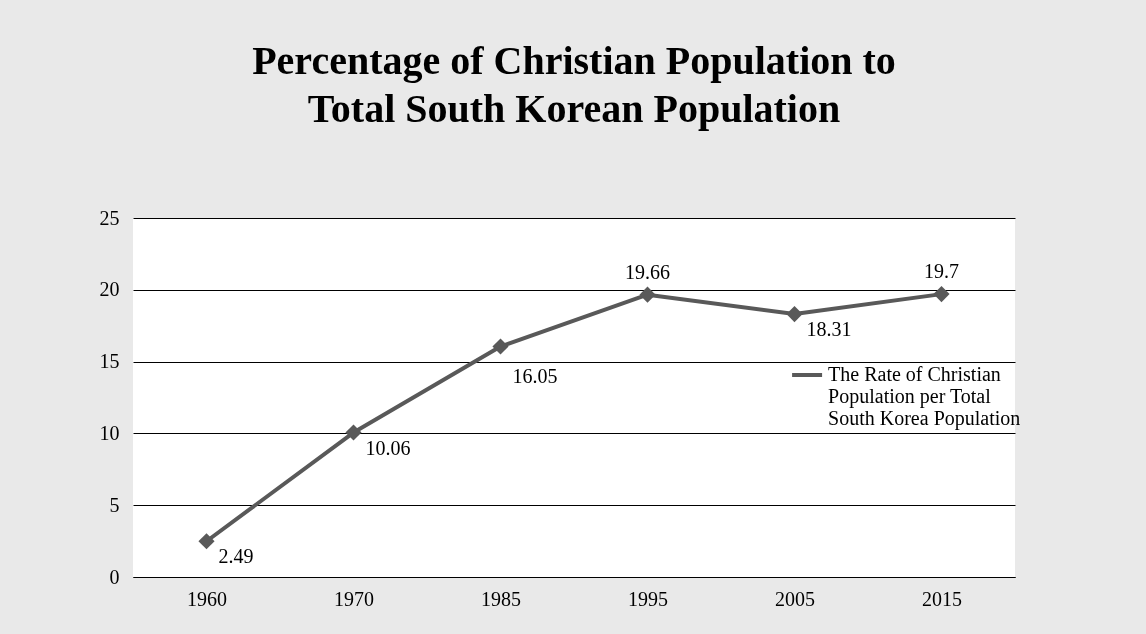 The width and height of the screenshot is (1146, 634). Describe the element at coordinates (795, 598) in the screenshot. I see `x-tick-label: 2005` at that location.